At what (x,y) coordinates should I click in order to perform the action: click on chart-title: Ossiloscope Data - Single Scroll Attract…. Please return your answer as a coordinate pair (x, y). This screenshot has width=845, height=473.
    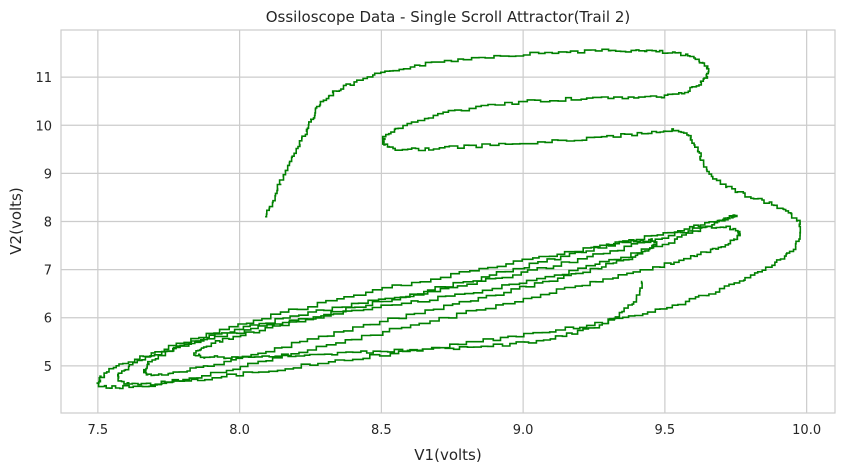
    Looking at the image, I should click on (448, 17).